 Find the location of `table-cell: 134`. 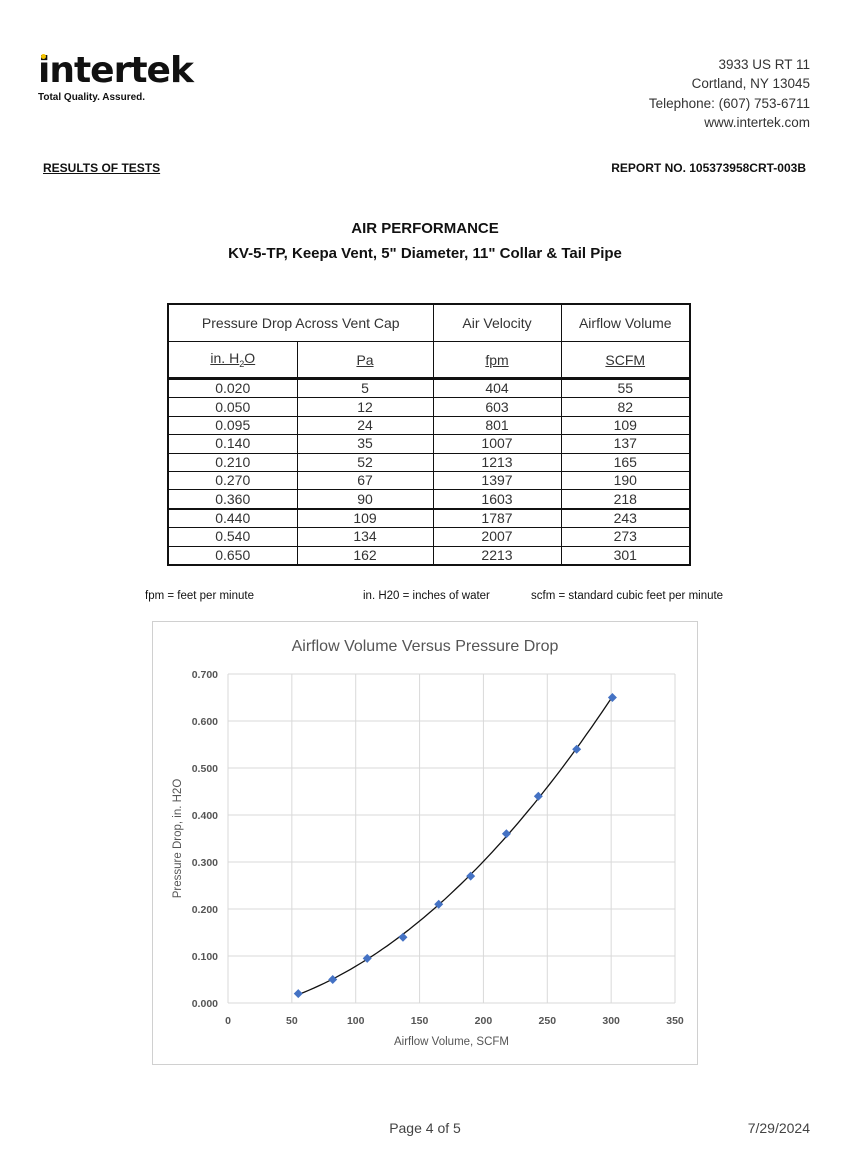

table-cell: 134 is located at coordinates (365, 537).